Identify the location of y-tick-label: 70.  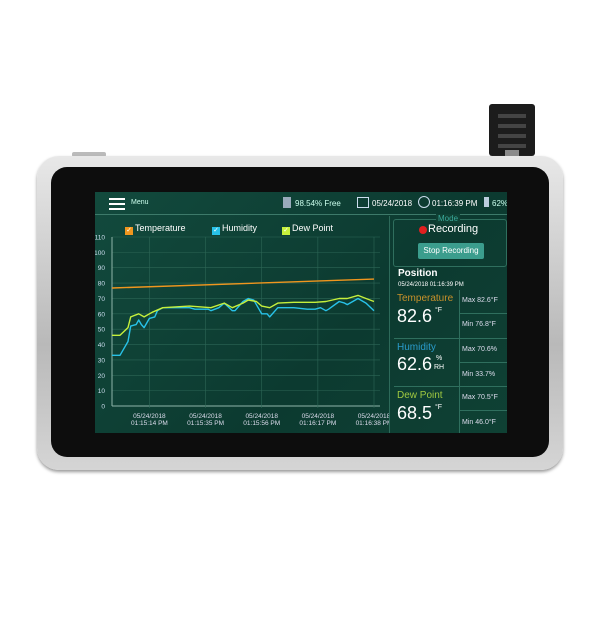
(102, 299).